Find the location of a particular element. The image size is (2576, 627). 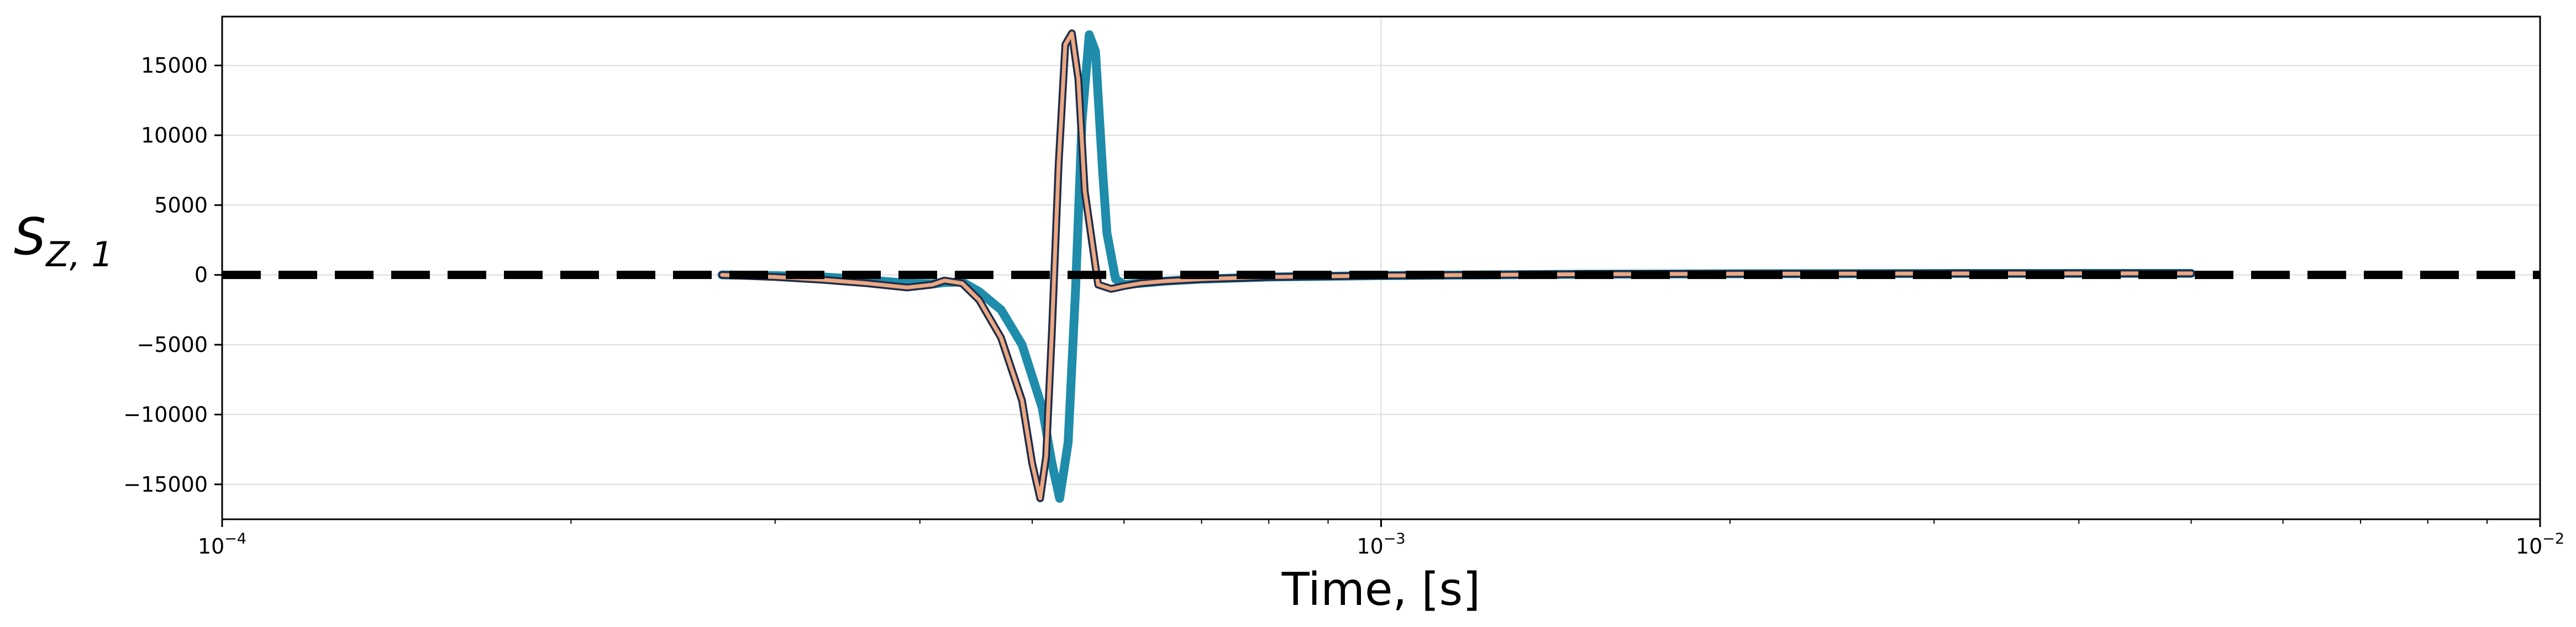

y-axis-label-main: S is located at coordinates (30, 236).